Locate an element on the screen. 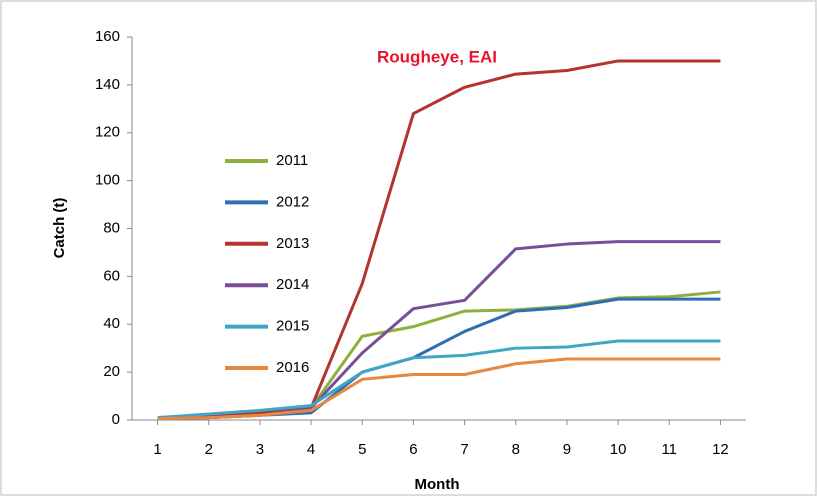 The width and height of the screenshot is (818, 497). legend-label: 2015 is located at coordinates (292, 326).